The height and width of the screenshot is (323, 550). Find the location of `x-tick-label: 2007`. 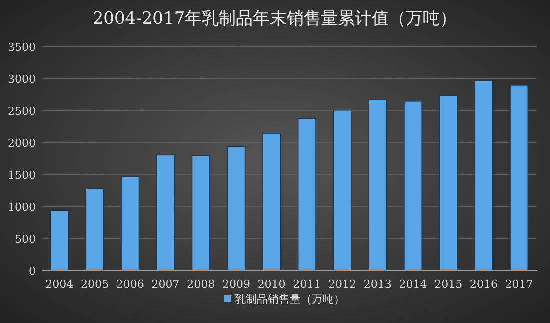

x-tick-label: 2007 is located at coordinates (166, 284).